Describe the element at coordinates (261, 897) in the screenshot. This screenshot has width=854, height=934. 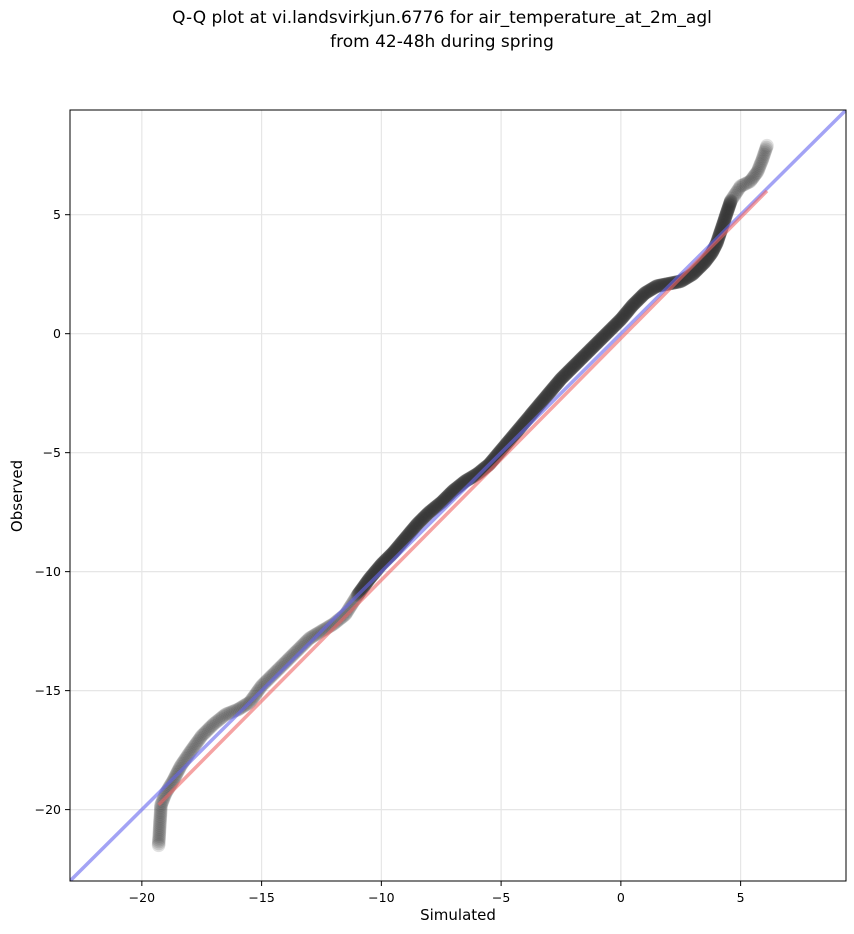
I see `x-tick-label: −15` at that location.